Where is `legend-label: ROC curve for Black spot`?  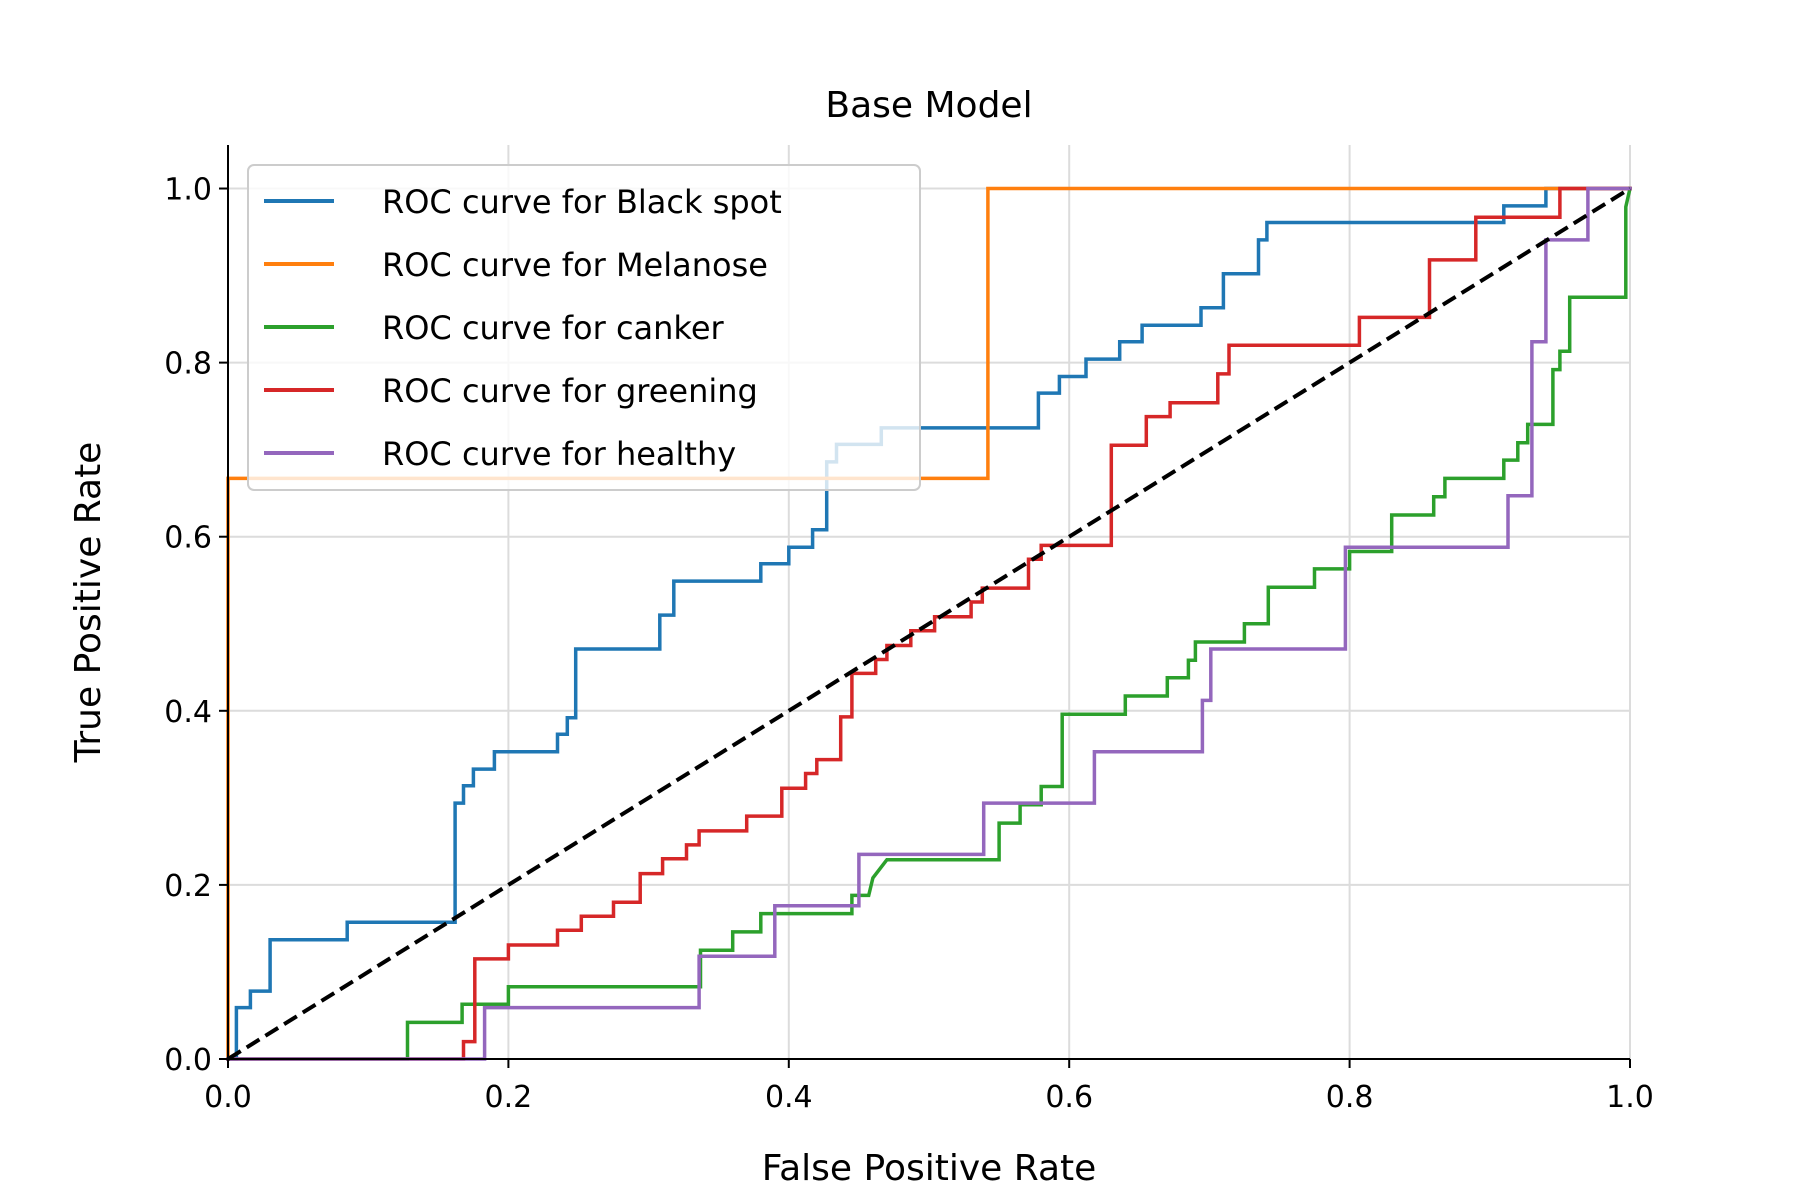
legend-label: ROC curve for Black spot is located at coordinates (582, 202).